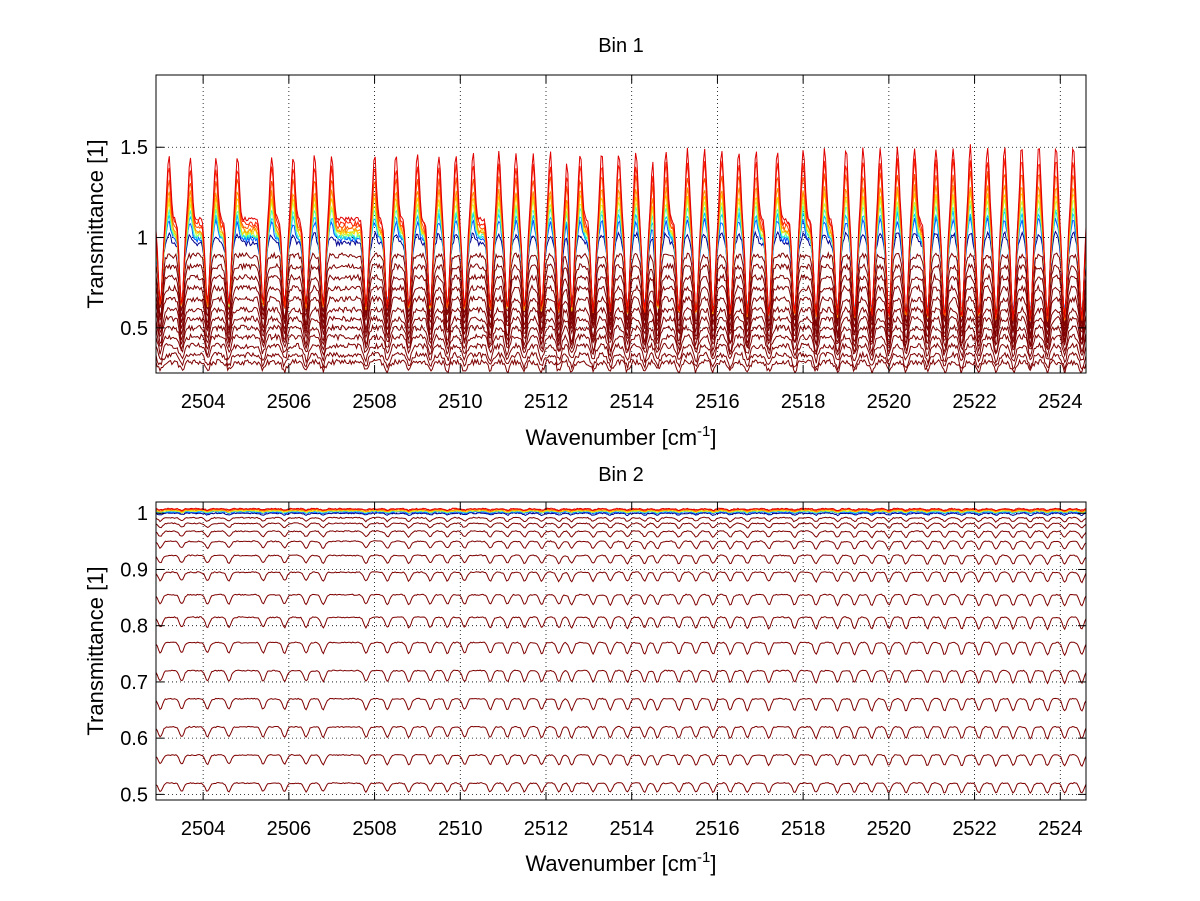 The image size is (1200, 901). I want to click on x-axis-label-text-bin-2: Wavenumber [cm, so click(611, 863).